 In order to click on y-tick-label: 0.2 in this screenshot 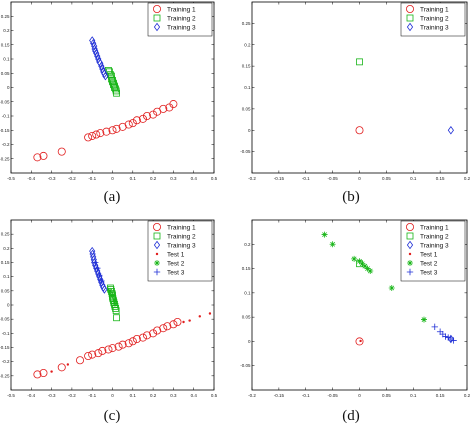, I will do `click(247, 244)`.